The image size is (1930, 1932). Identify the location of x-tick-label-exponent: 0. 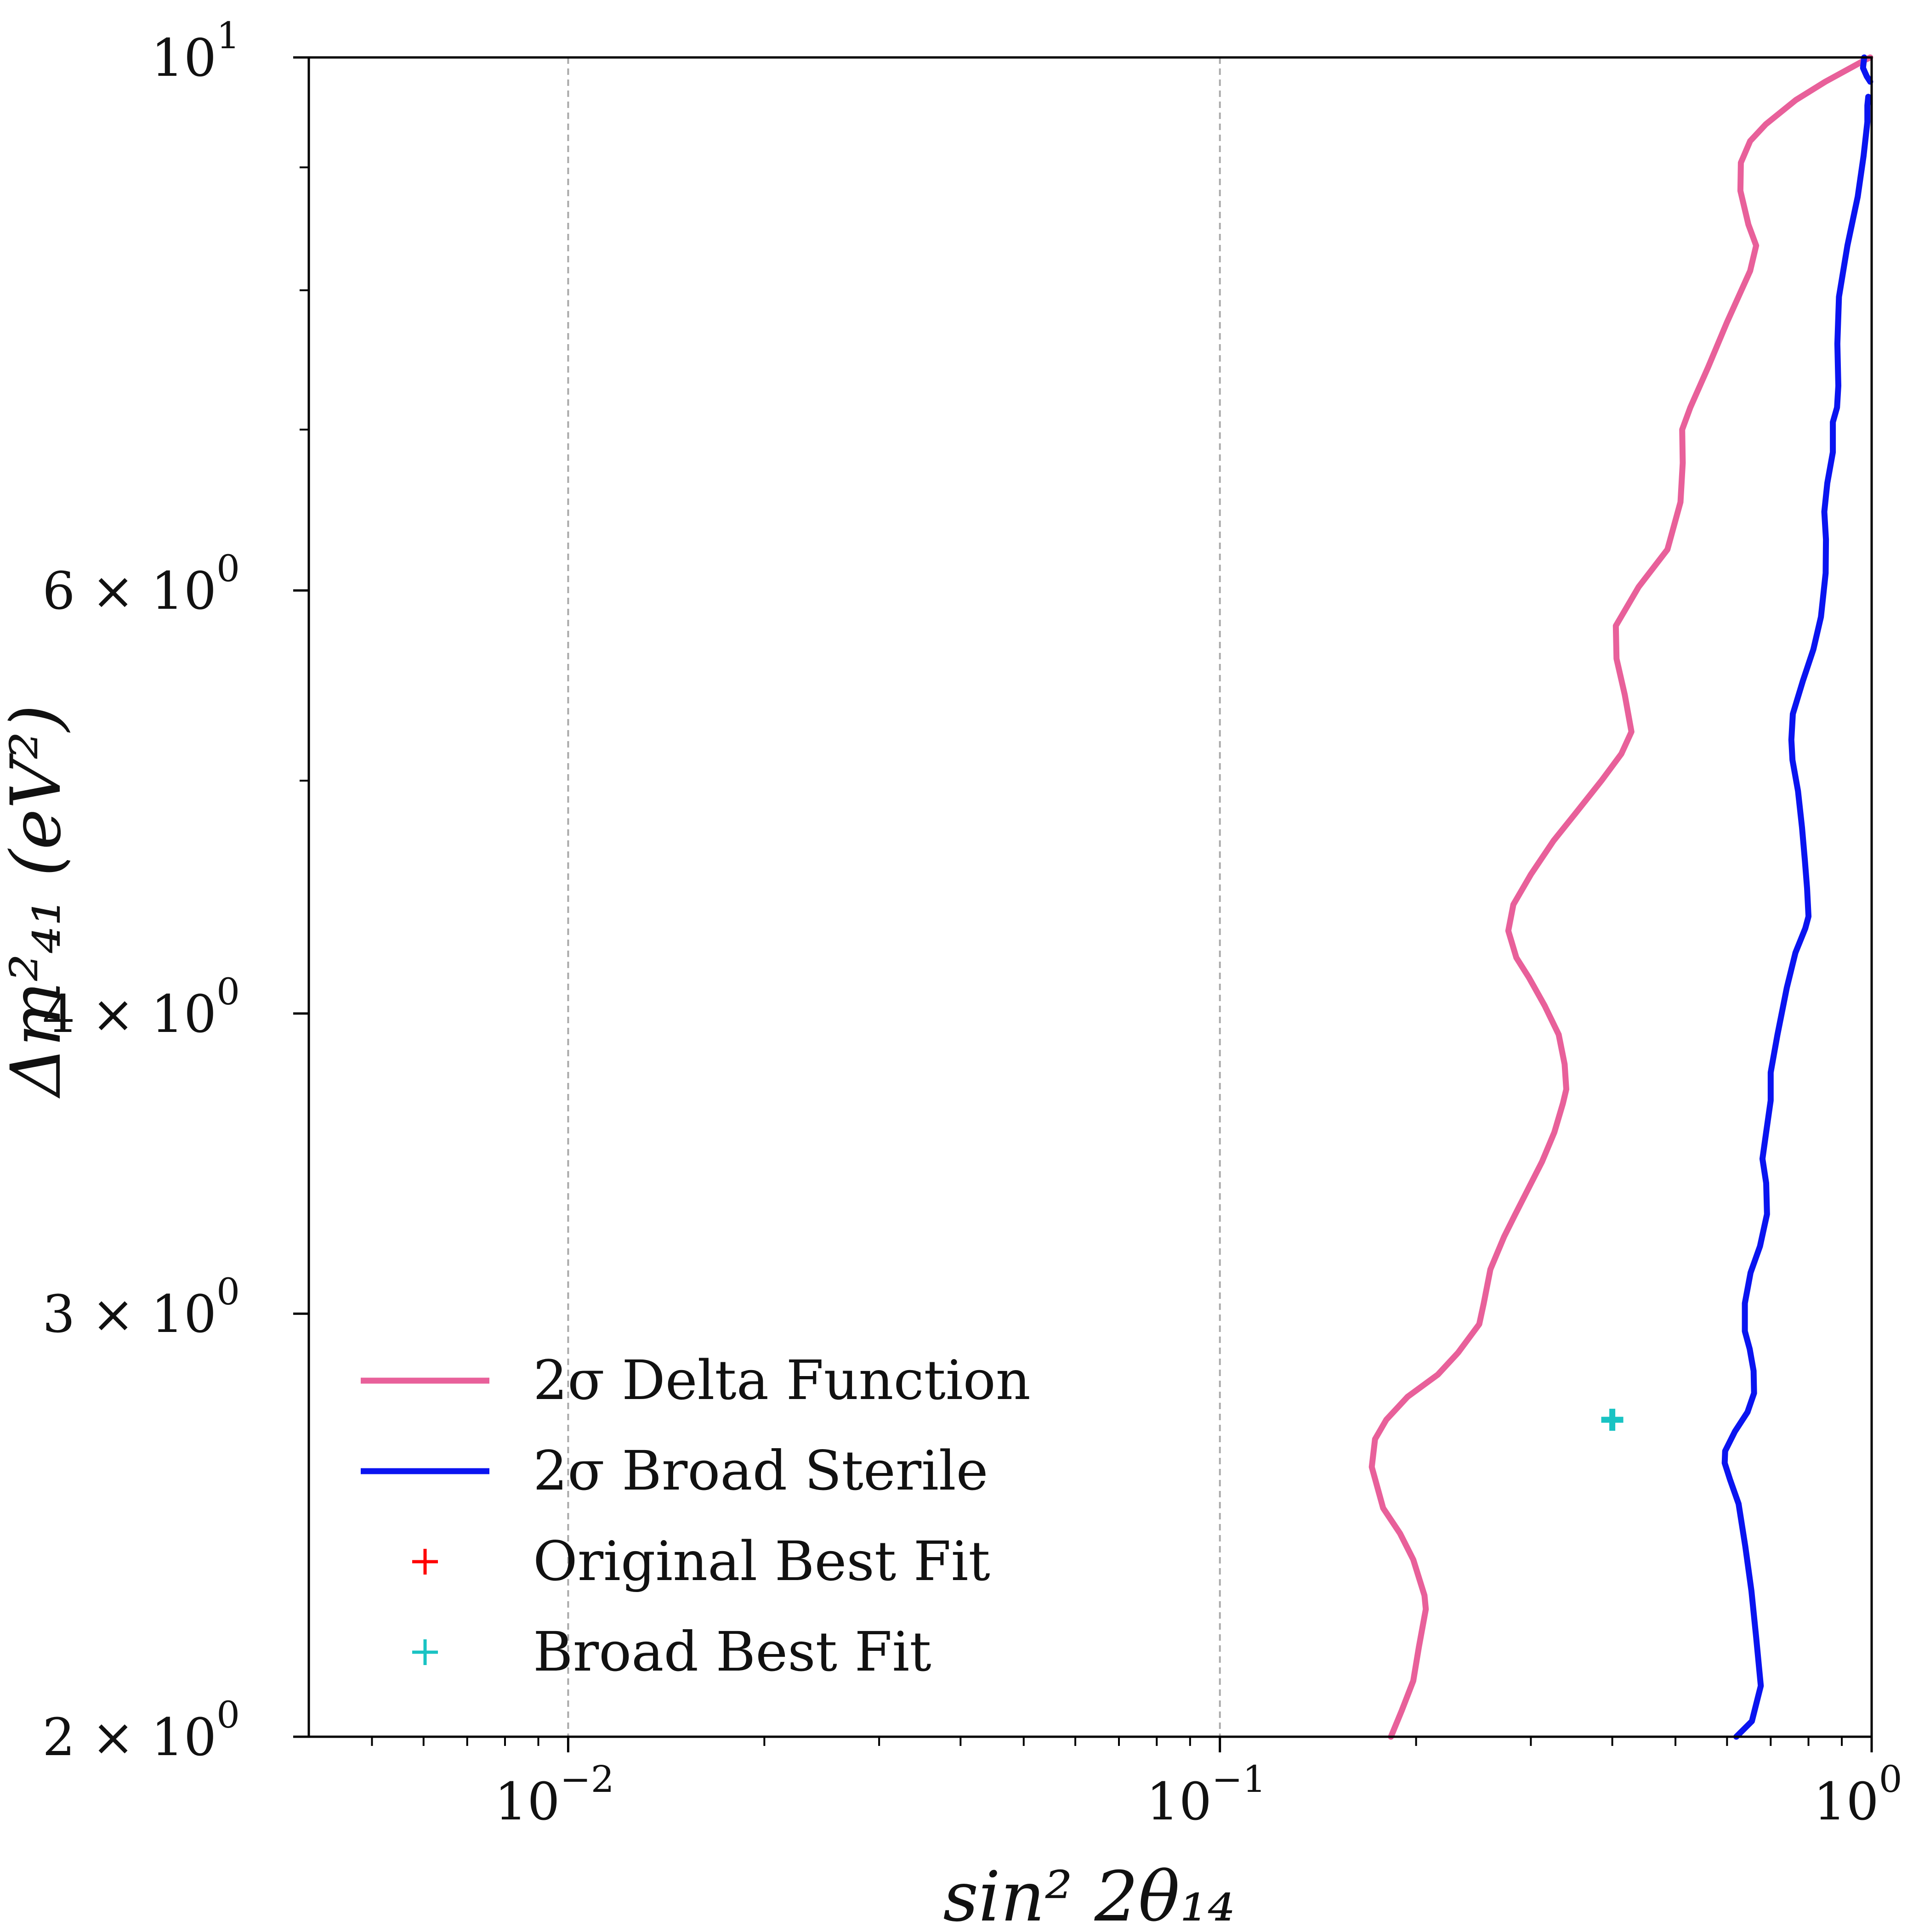
(1890, 1779).